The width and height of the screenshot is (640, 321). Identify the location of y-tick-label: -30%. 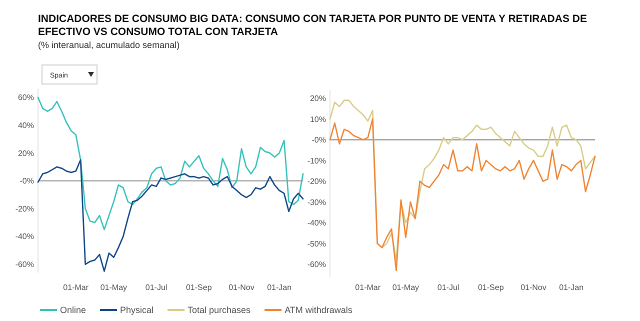
(316, 202).